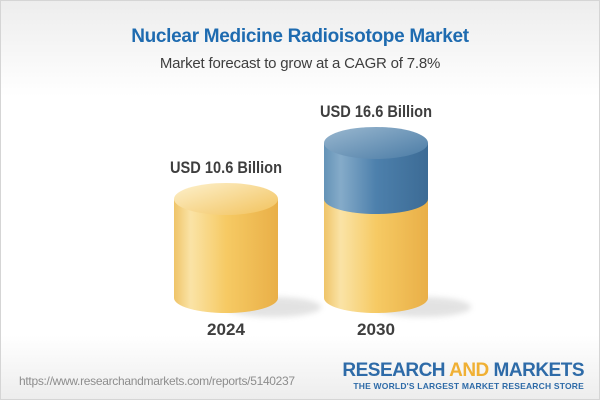 The width and height of the screenshot is (600, 400). I want to click on chart-title: Nuclear Medicine Radioisotope Market, so click(300, 36).